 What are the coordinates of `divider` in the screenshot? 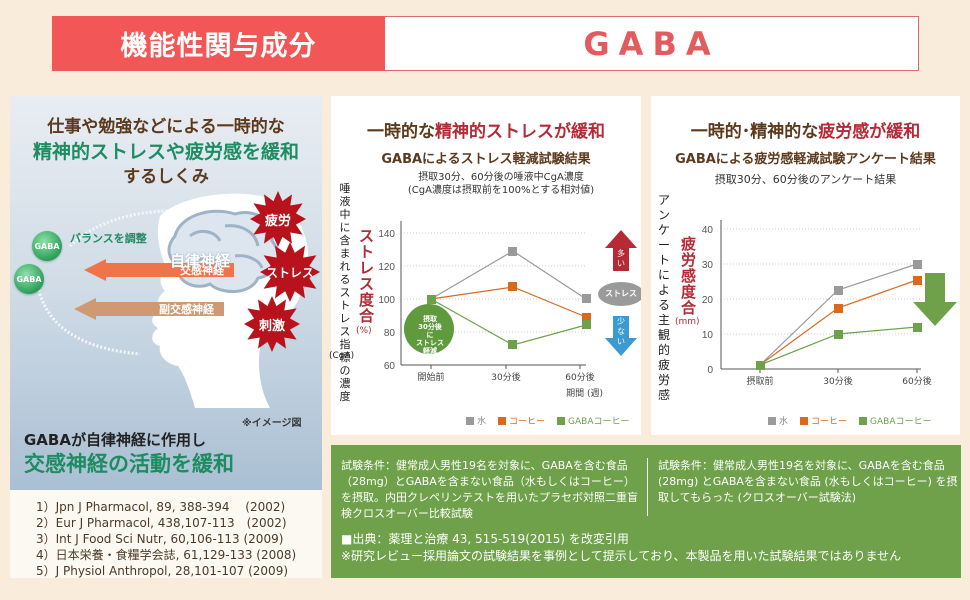 It's located at (647, 487).